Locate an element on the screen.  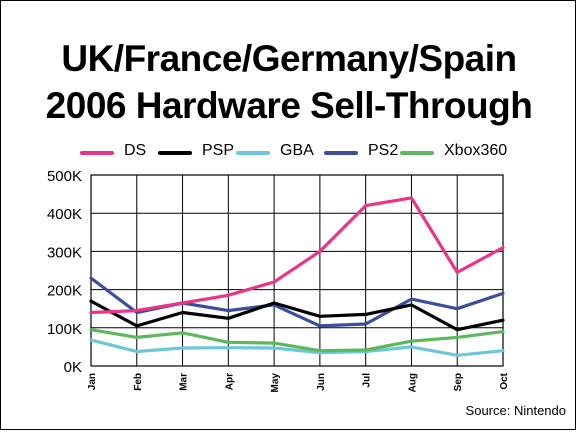
series-line-psp is located at coordinates (297, 315).